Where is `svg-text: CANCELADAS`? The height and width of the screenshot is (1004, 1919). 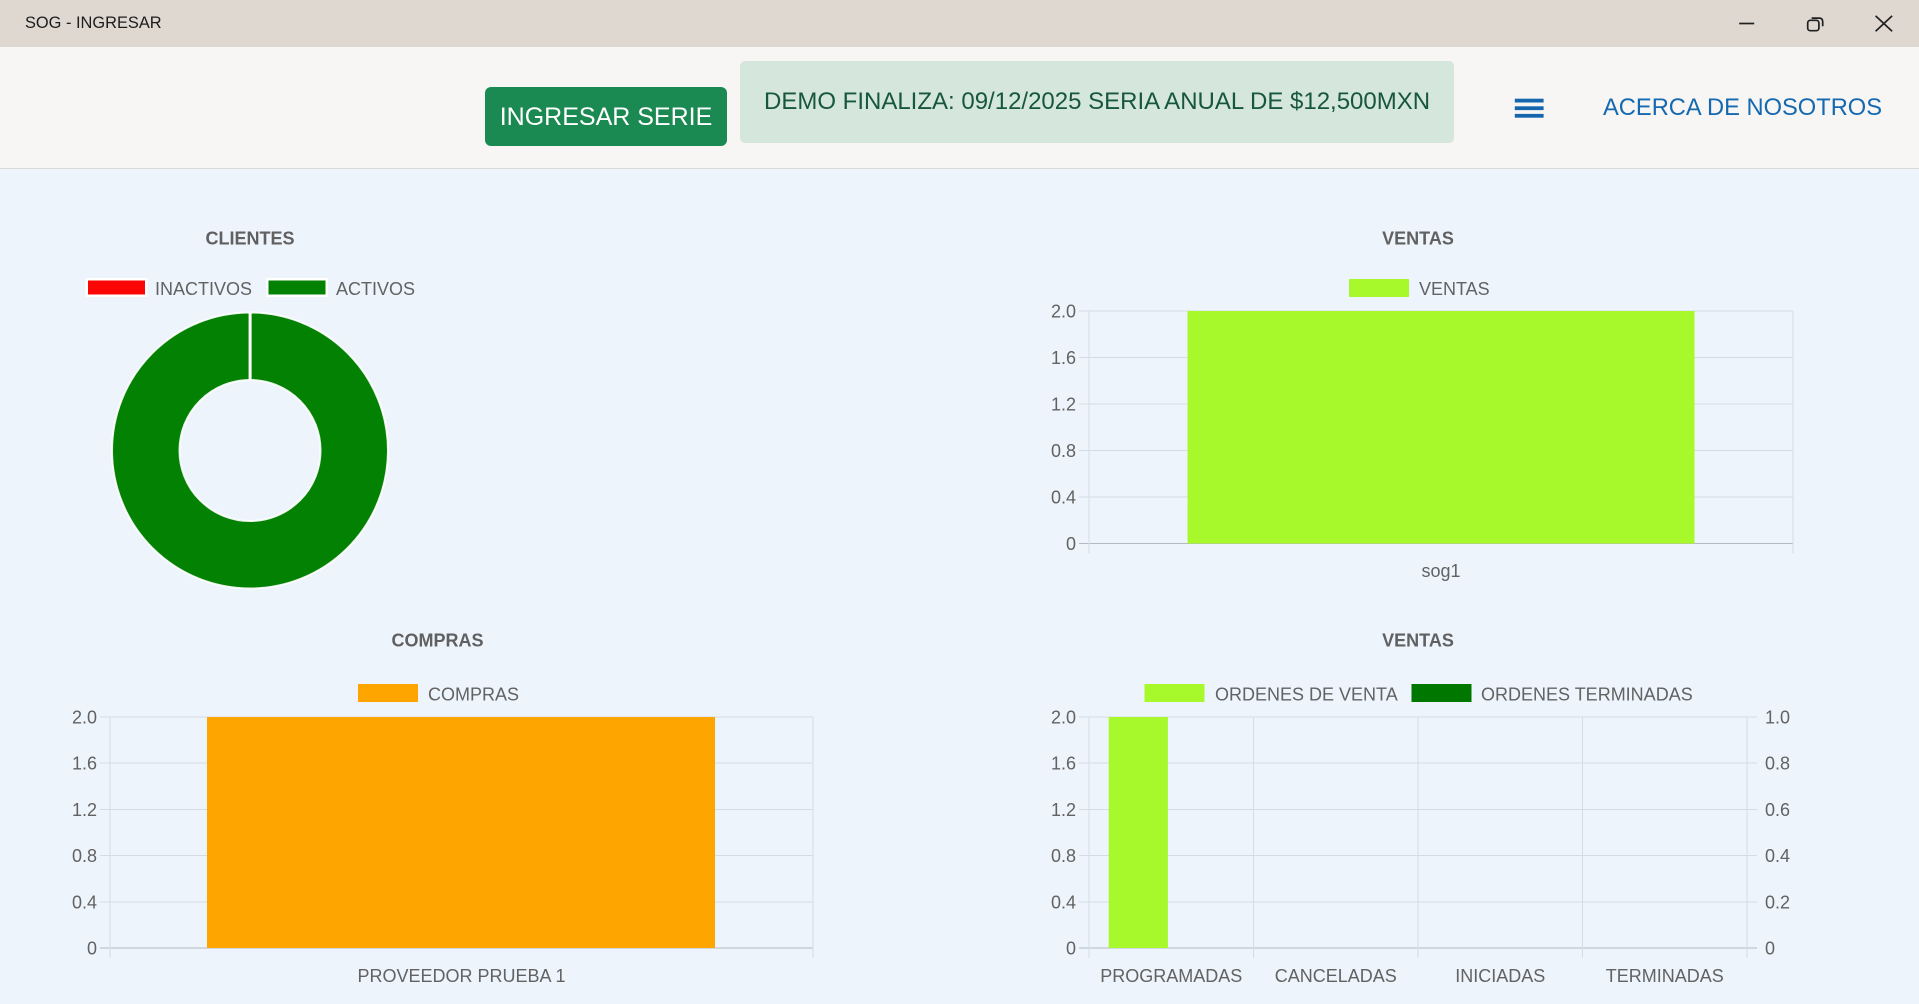
svg-text: CANCELADAS is located at coordinates (1336, 976).